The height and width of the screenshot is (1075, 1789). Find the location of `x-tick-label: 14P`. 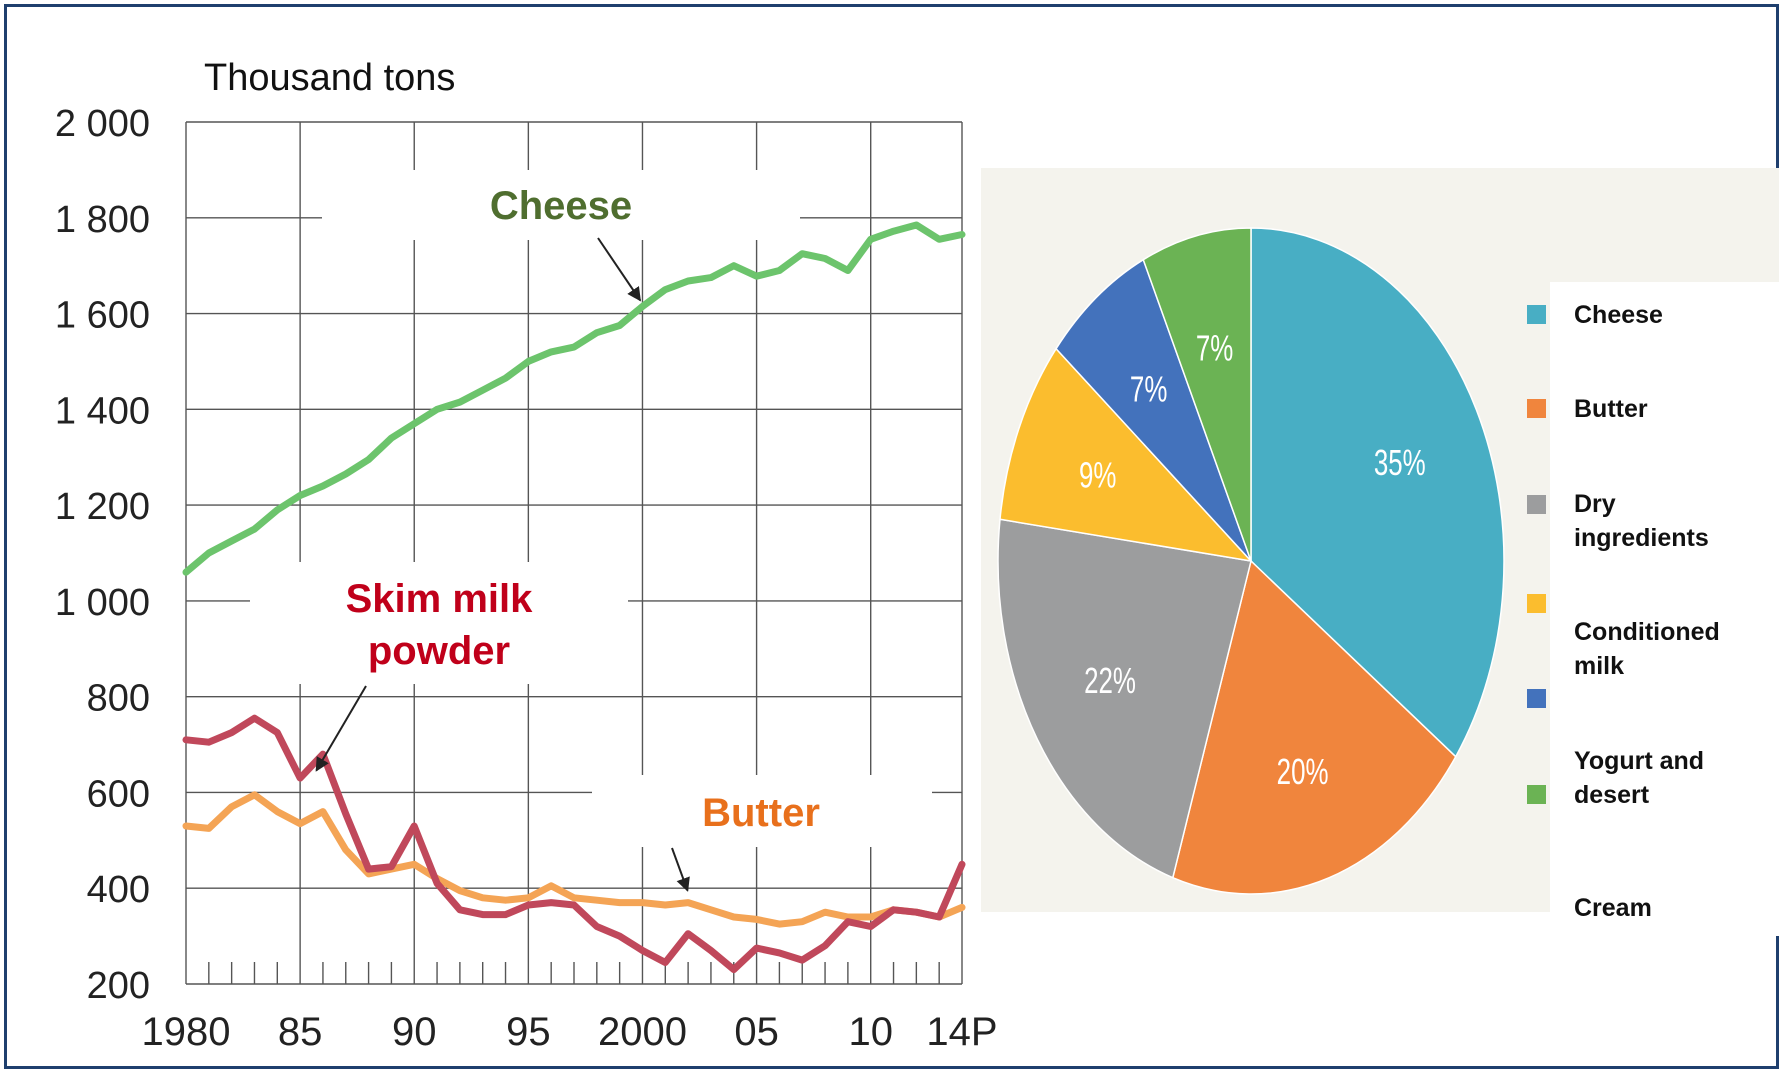

x-tick-label: 14P is located at coordinates (961, 1032).